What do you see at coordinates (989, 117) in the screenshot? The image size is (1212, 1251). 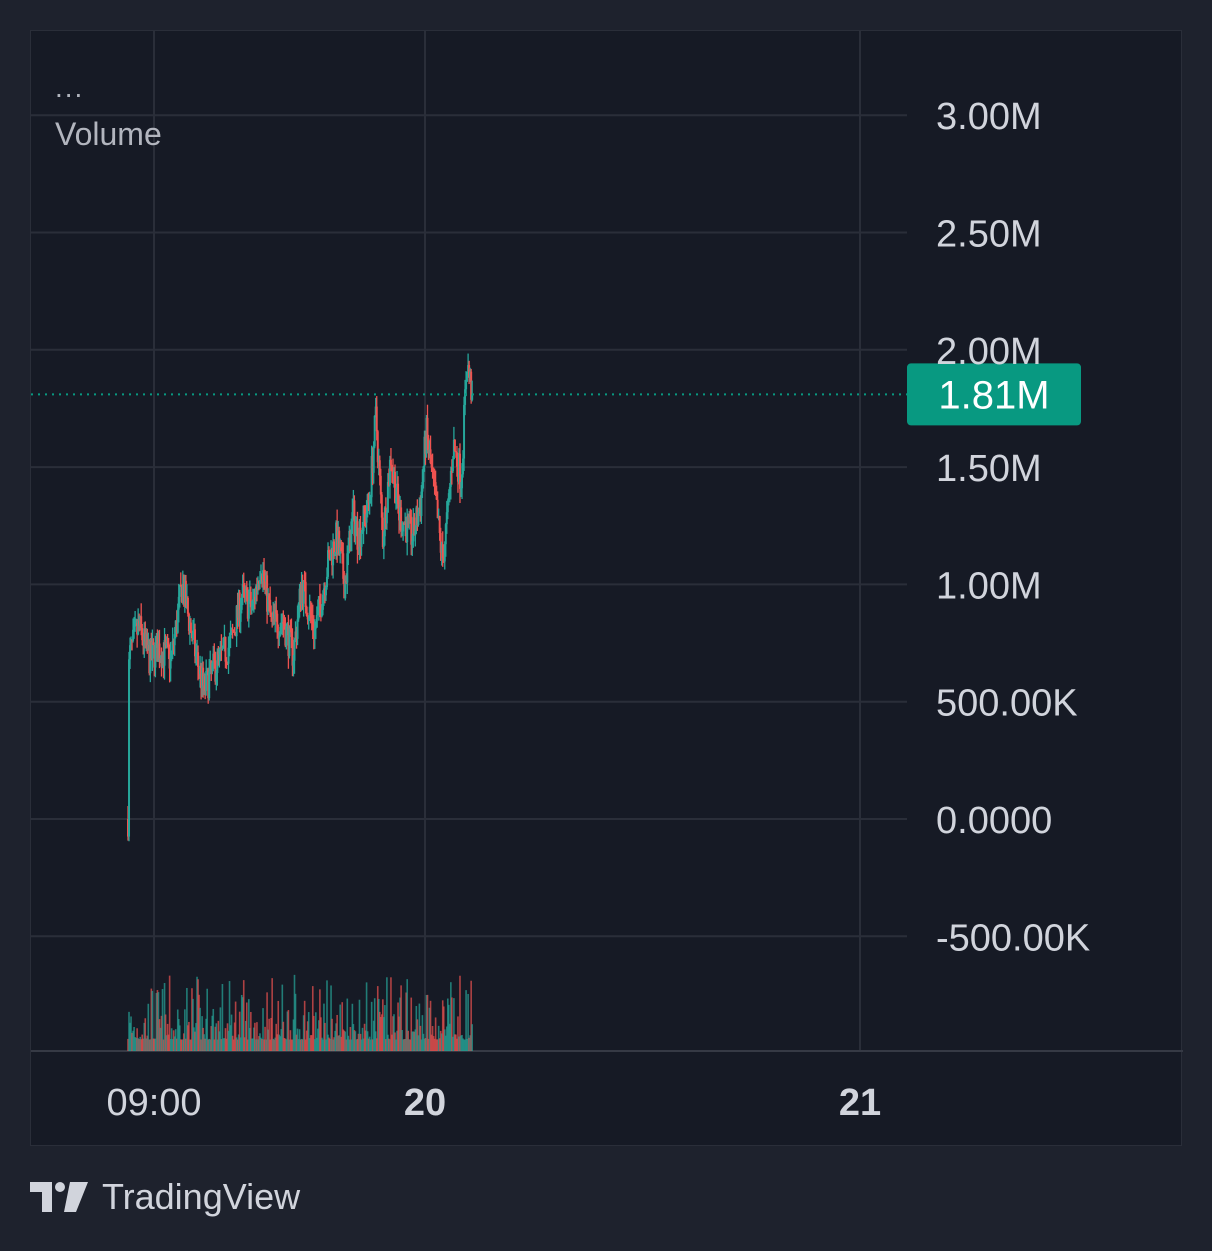 I see `y-tick-label: 3.00M` at bounding box center [989, 117].